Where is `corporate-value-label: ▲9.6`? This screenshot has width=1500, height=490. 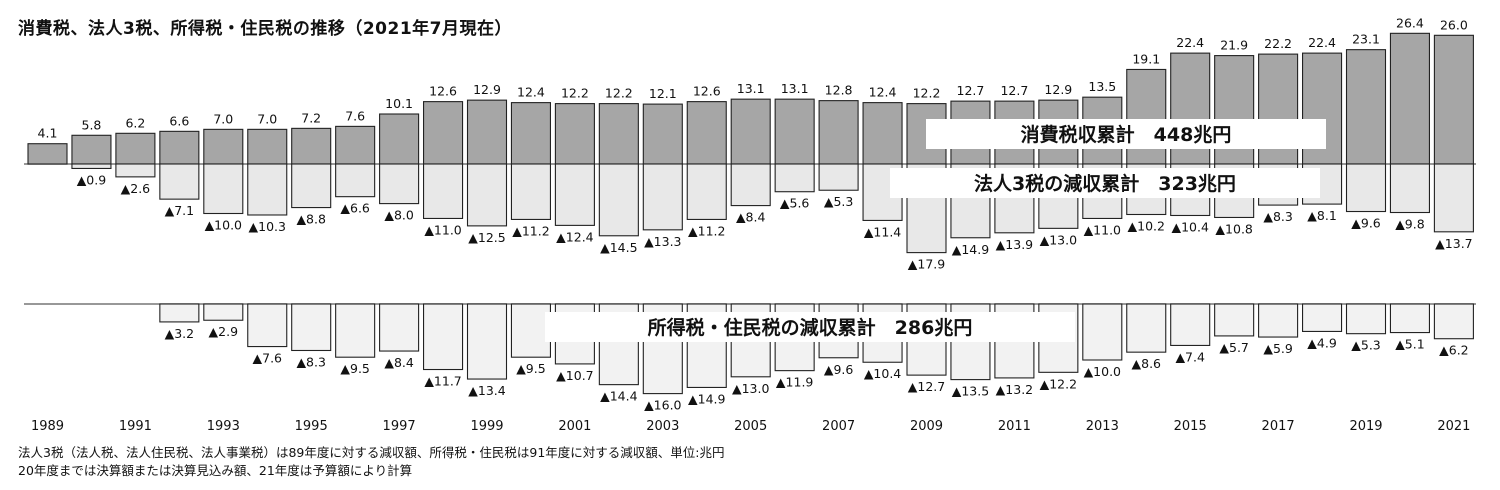
corporate-value-label: ▲9.6 is located at coordinates (1366, 223).